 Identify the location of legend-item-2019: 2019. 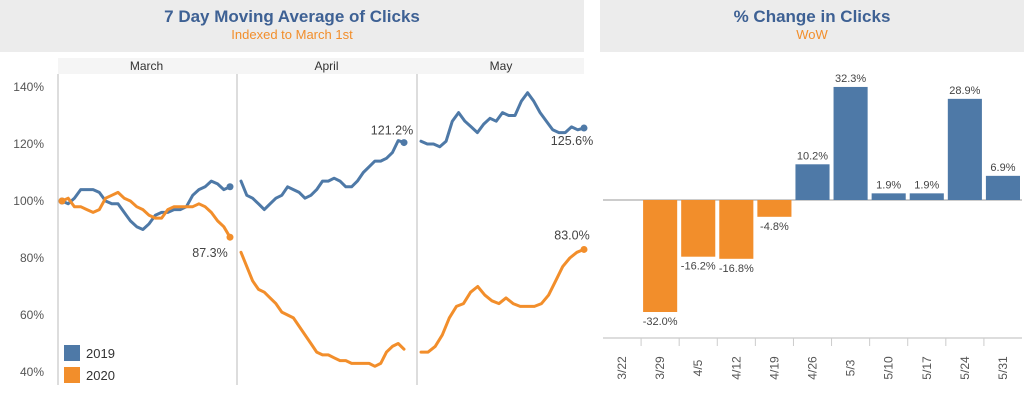
(89, 353).